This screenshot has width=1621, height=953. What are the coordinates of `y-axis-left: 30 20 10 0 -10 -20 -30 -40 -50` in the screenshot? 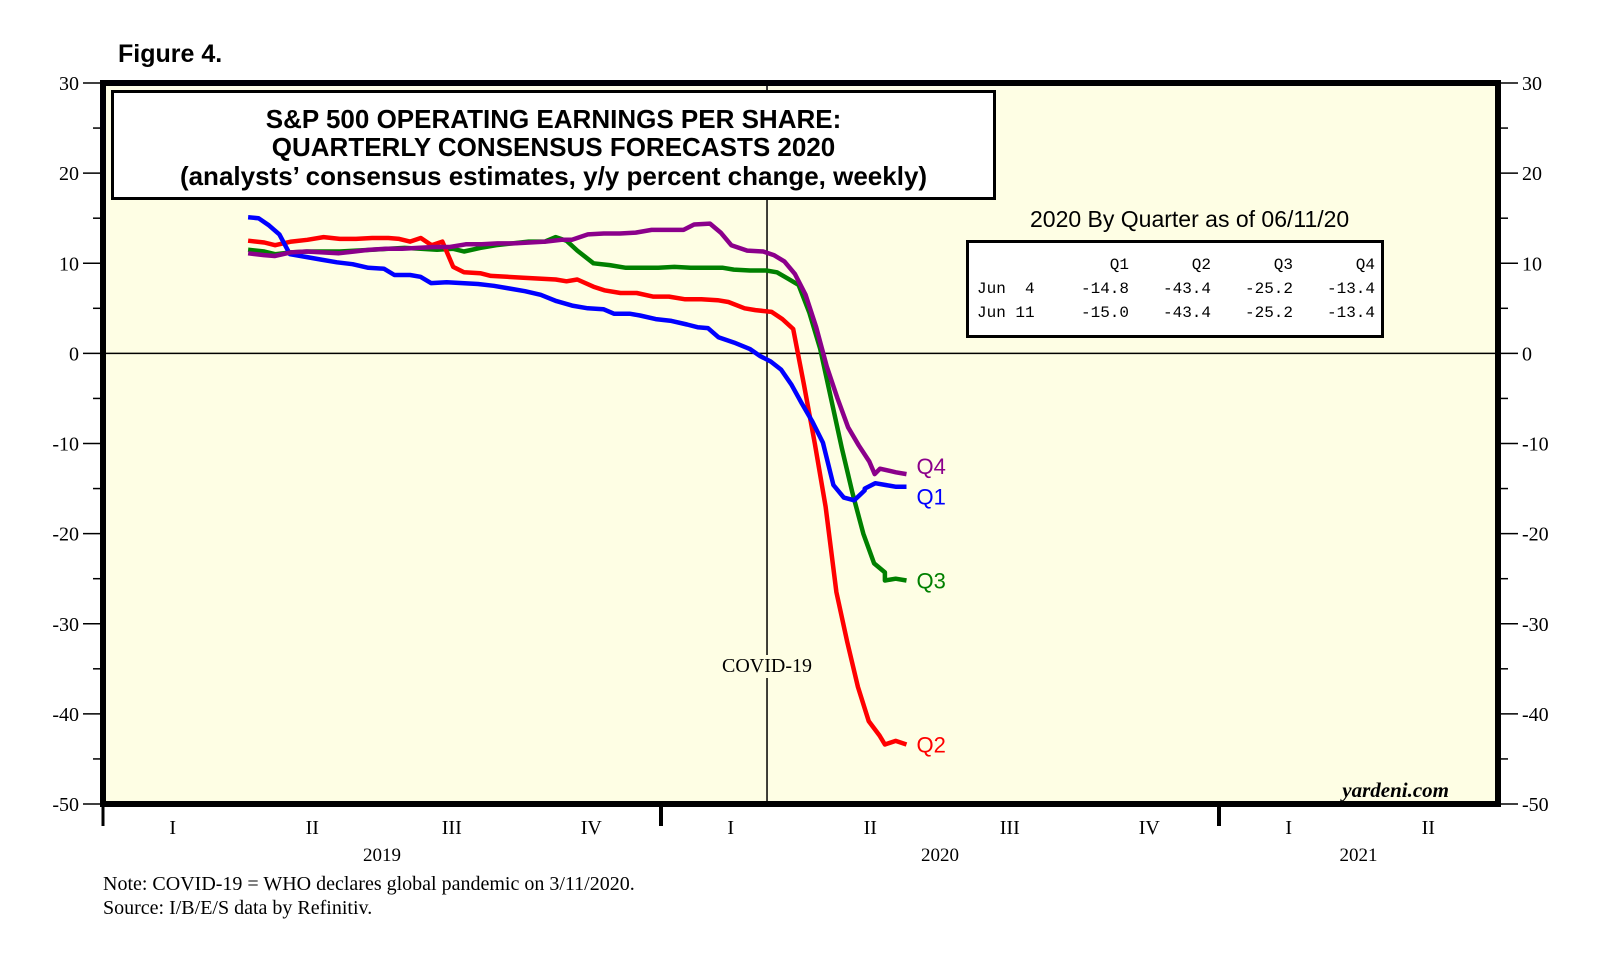 It's located at (77, 444).